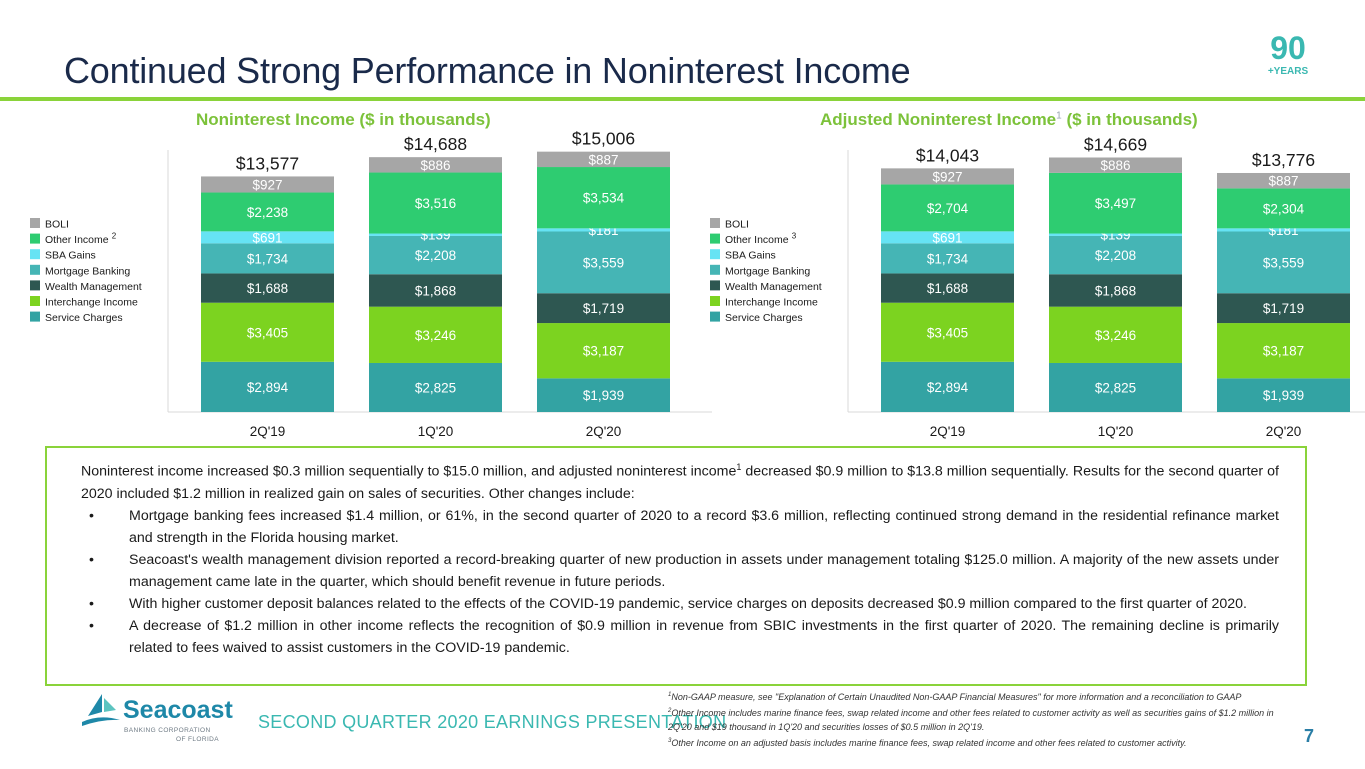 The width and height of the screenshot is (1365, 769). What do you see at coordinates (682, 99) in the screenshot?
I see `title-divider` at bounding box center [682, 99].